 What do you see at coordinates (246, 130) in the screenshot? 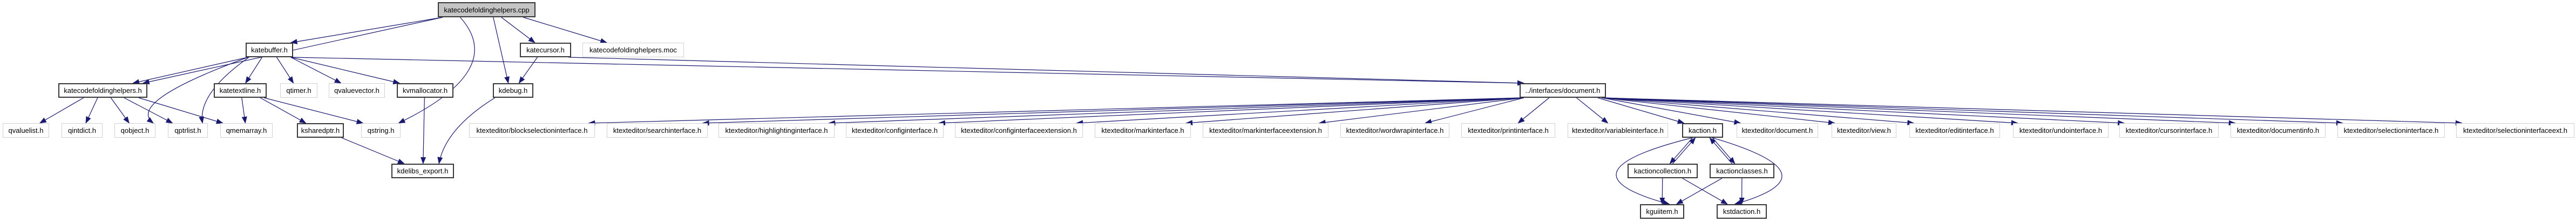
I see `graph-node-qmemarray: qmemarray.h` at bounding box center [246, 130].